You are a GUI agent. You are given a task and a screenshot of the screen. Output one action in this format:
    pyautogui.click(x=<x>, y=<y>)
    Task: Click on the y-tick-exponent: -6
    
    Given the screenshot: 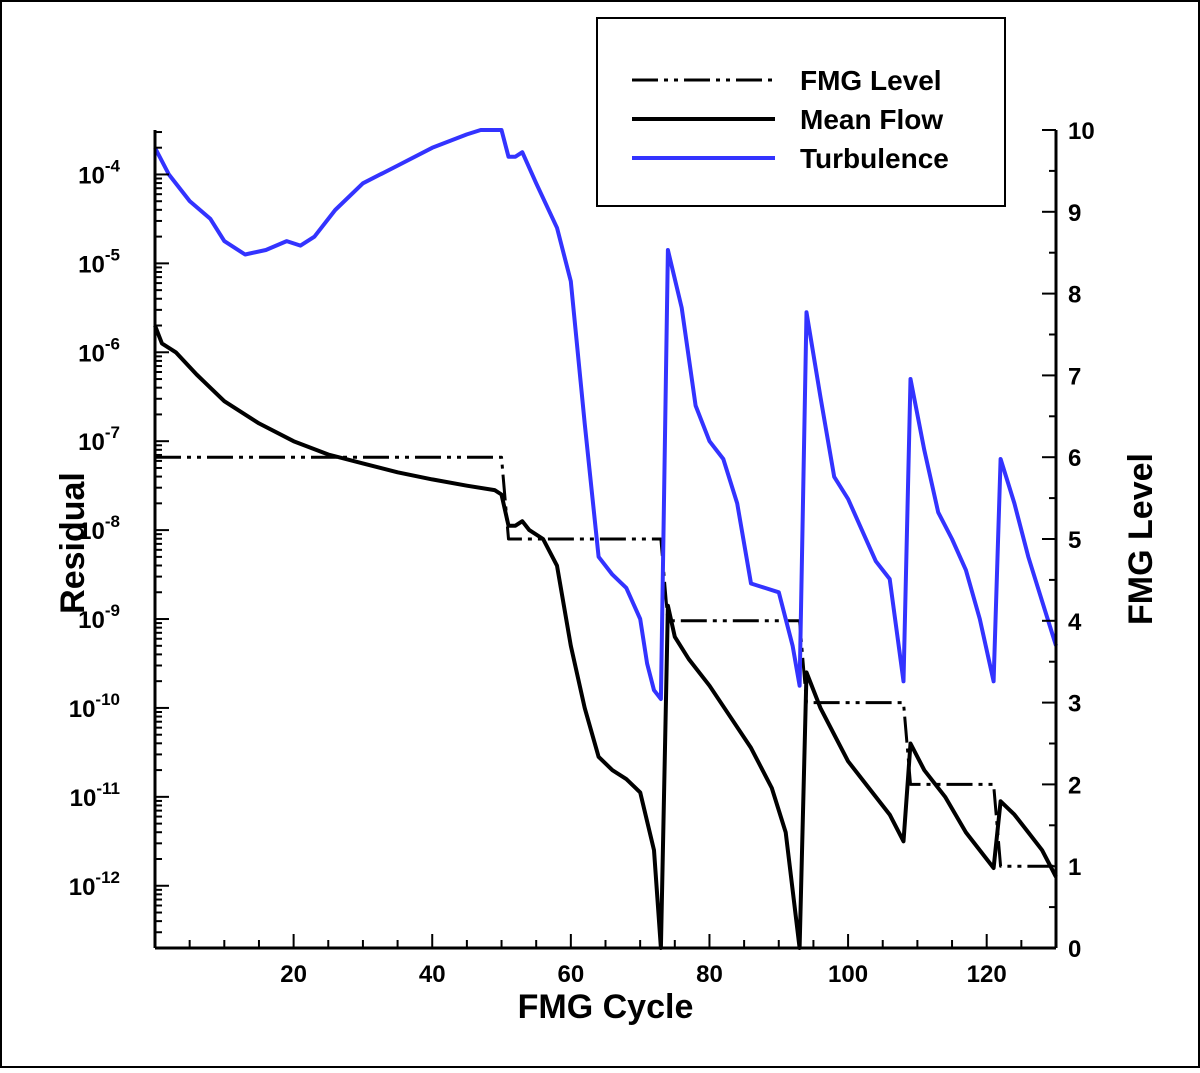 What is the action you would take?
    pyautogui.click(x=112, y=343)
    